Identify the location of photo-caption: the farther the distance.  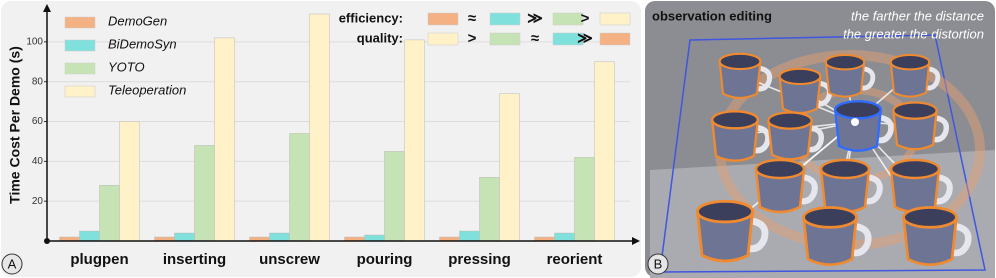
(917, 15).